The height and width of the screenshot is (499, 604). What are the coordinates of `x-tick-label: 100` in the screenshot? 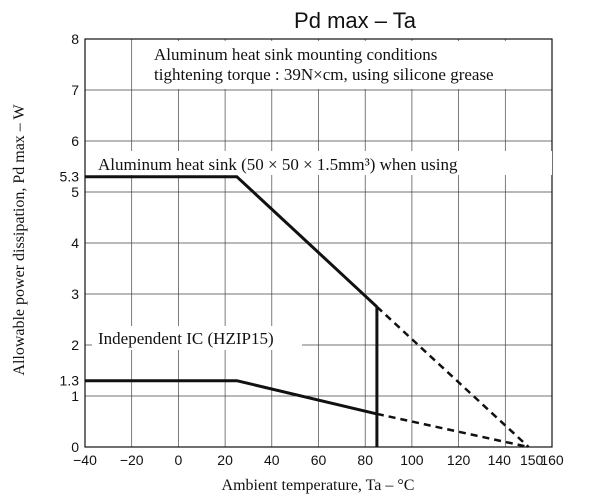 It's located at (412, 460).